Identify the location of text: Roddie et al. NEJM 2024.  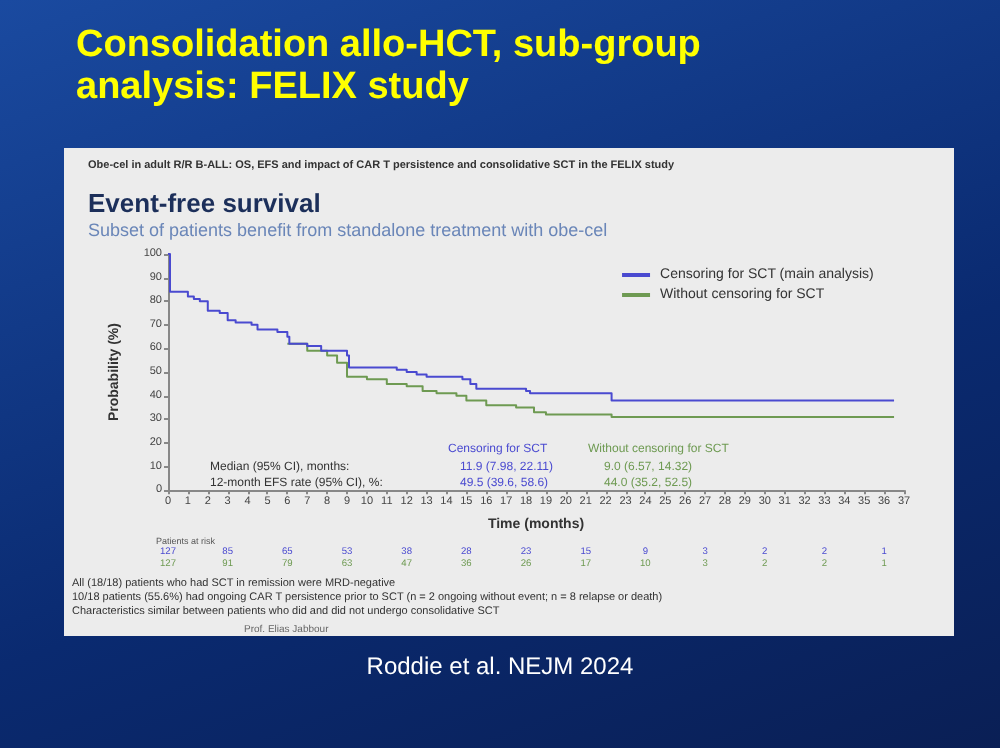
(500, 666).